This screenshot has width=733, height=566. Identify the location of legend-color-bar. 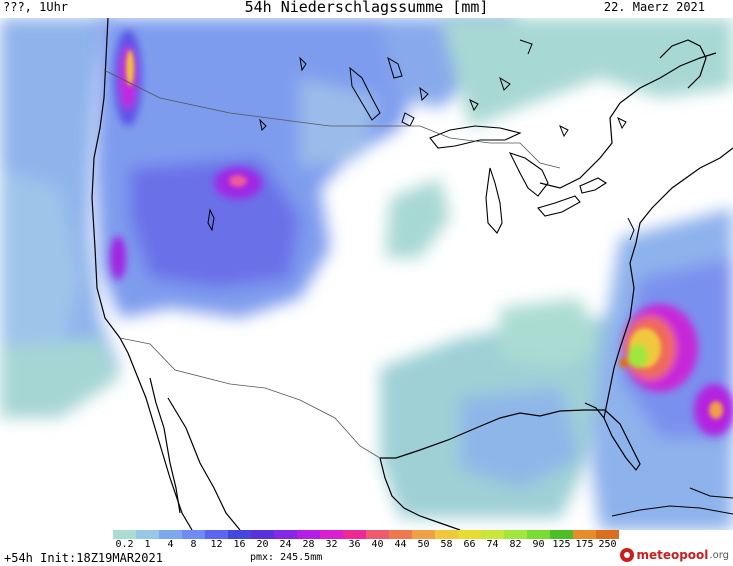
(366, 534).